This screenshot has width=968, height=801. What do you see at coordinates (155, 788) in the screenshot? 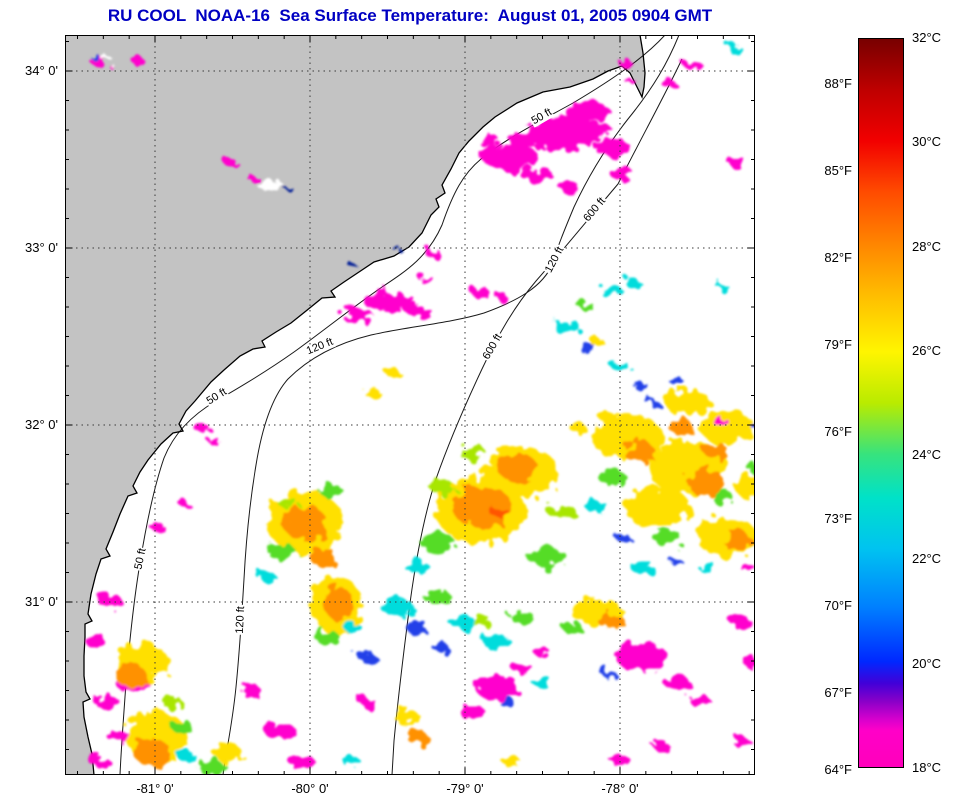
I see `lon-label: -81° 0'` at bounding box center [155, 788].